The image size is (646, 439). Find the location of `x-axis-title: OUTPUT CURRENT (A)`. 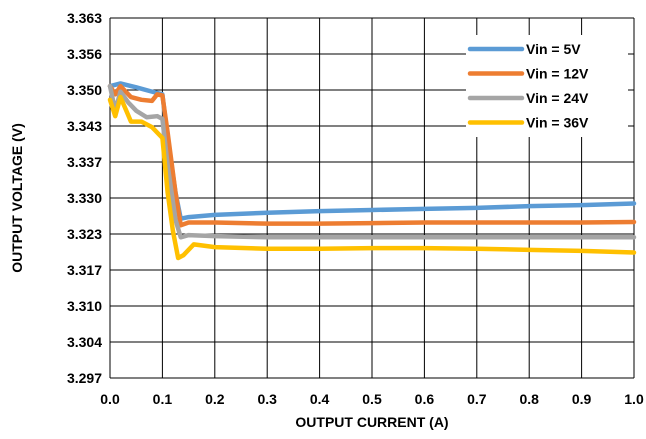

x-axis-title: OUTPUT CURRENT (A) is located at coordinates (371, 422).